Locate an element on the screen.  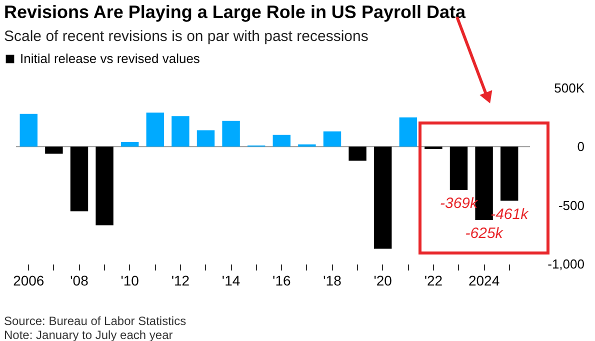
x-tick-label: '08 is located at coordinates (79, 280).